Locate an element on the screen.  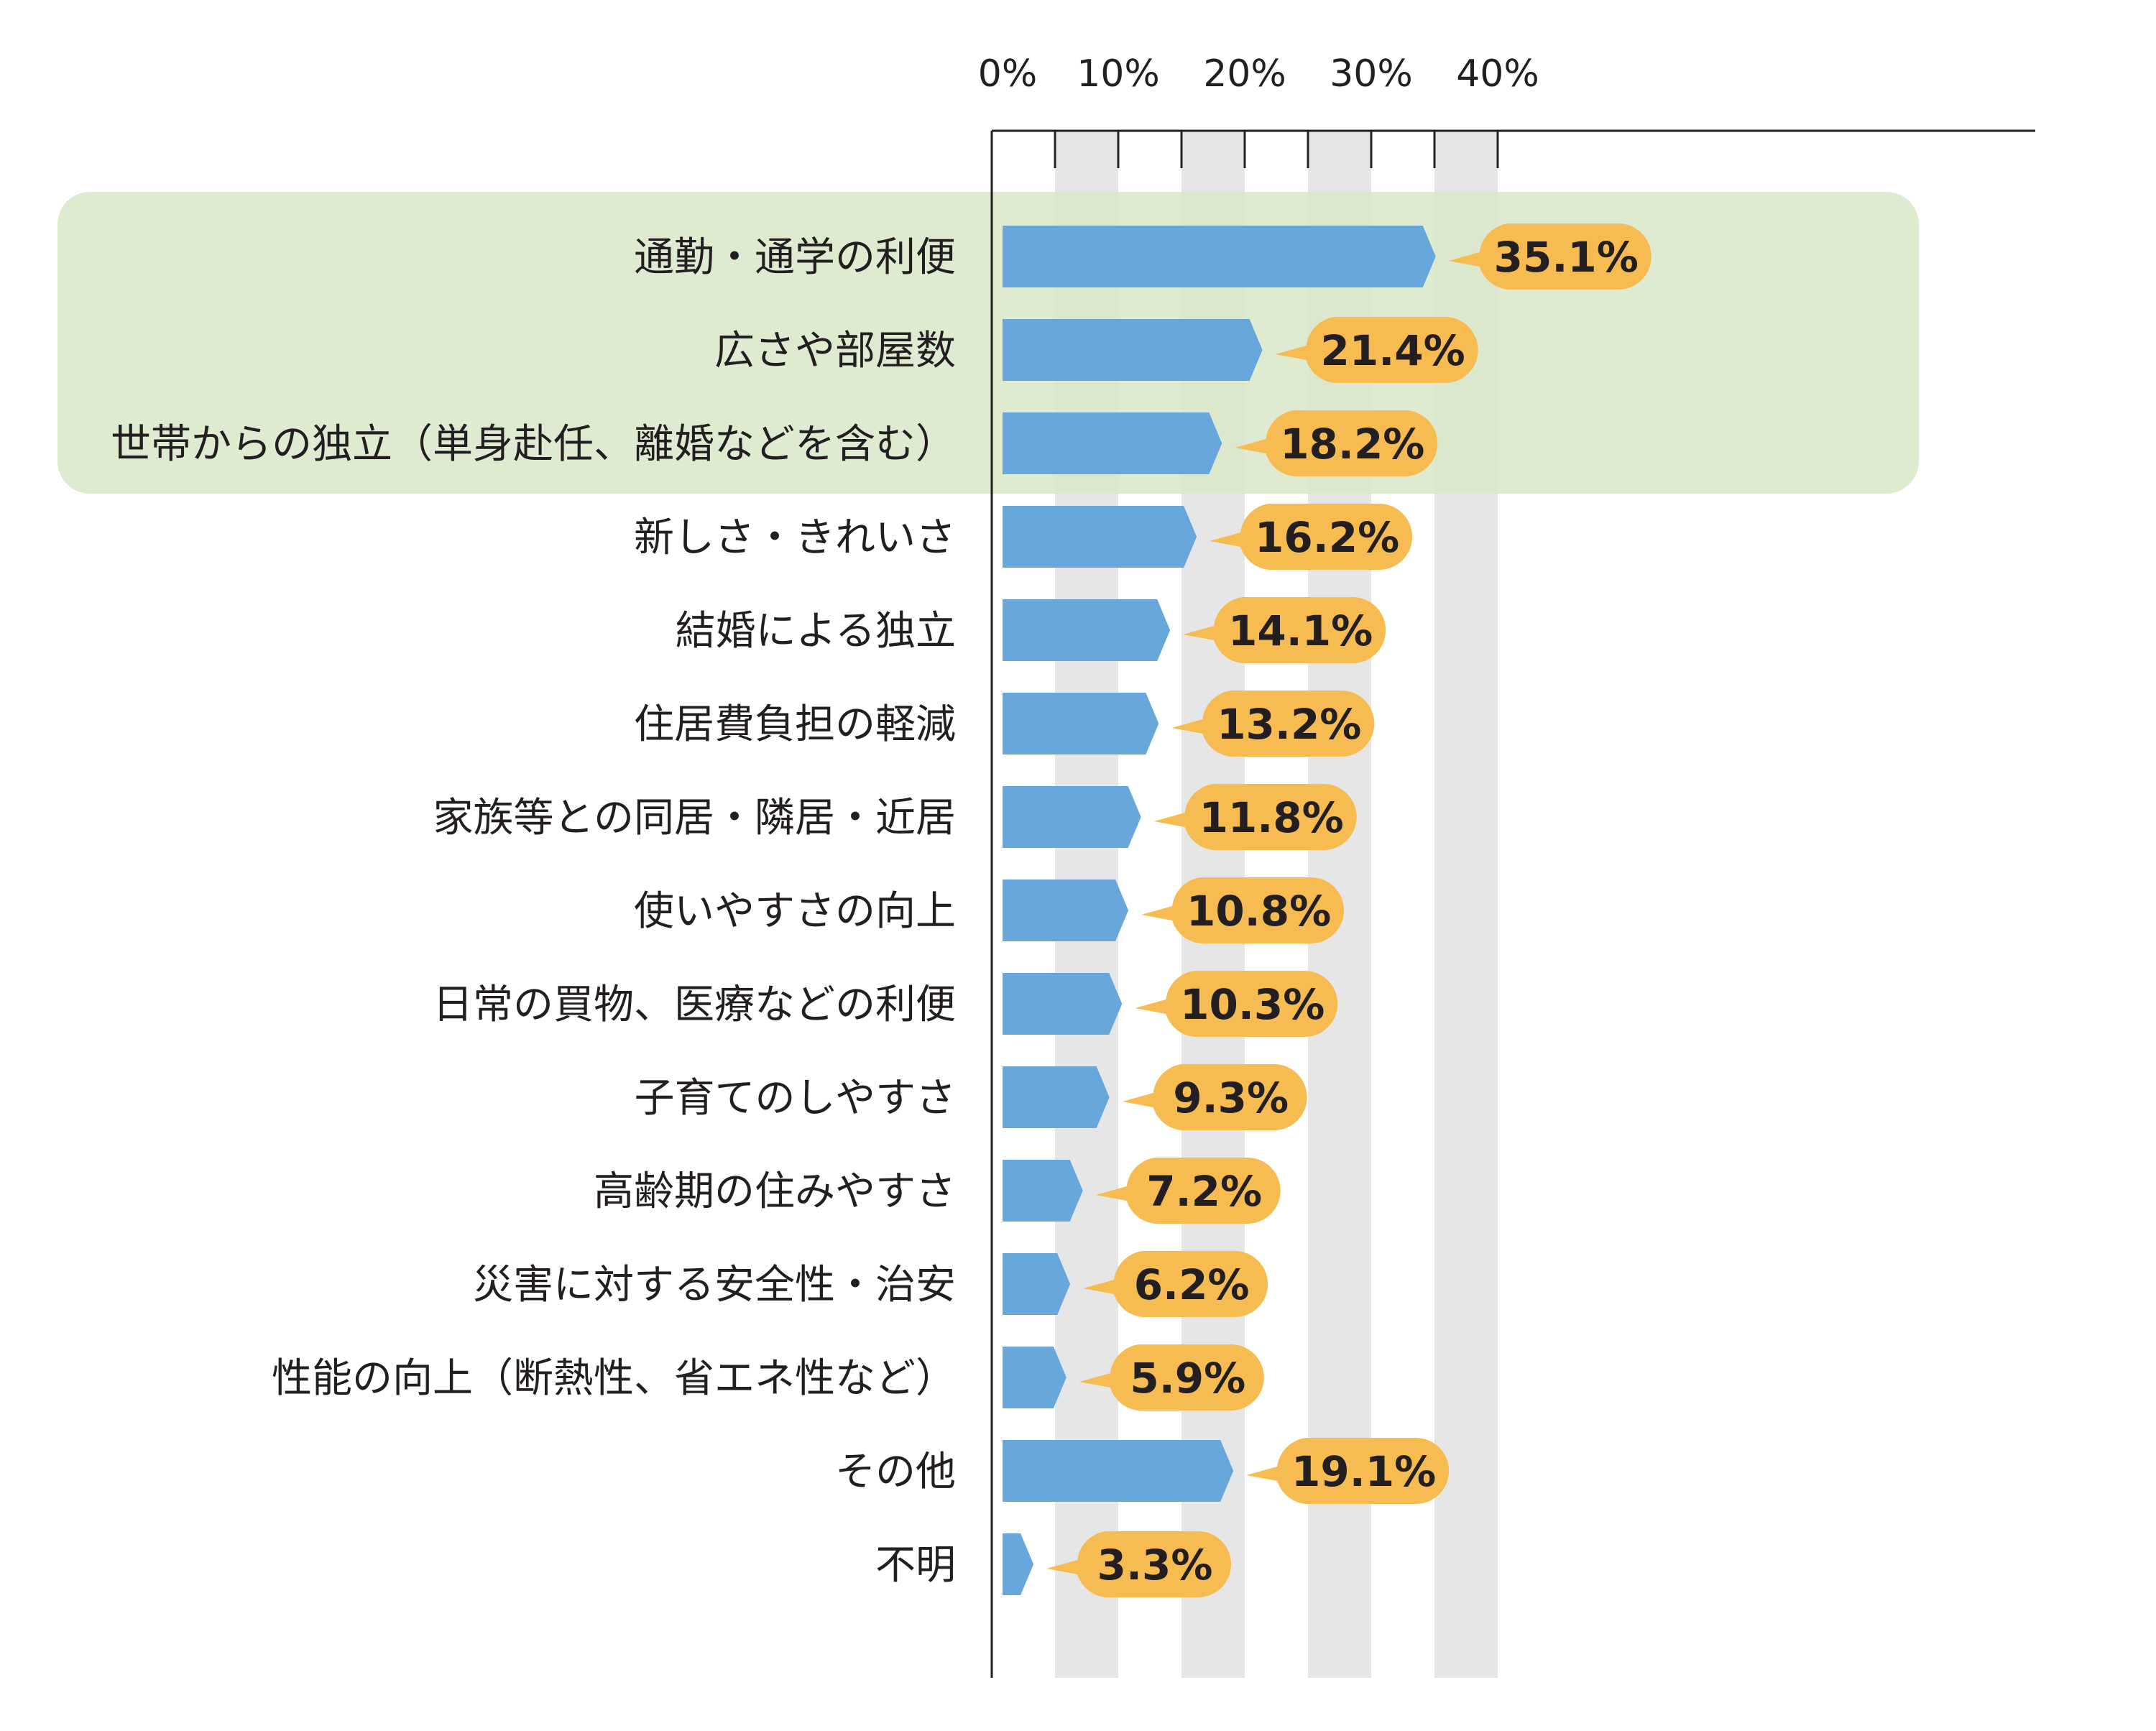
category-label: 日常の買物、医療などの利便 is located at coordinates (694, 1005).